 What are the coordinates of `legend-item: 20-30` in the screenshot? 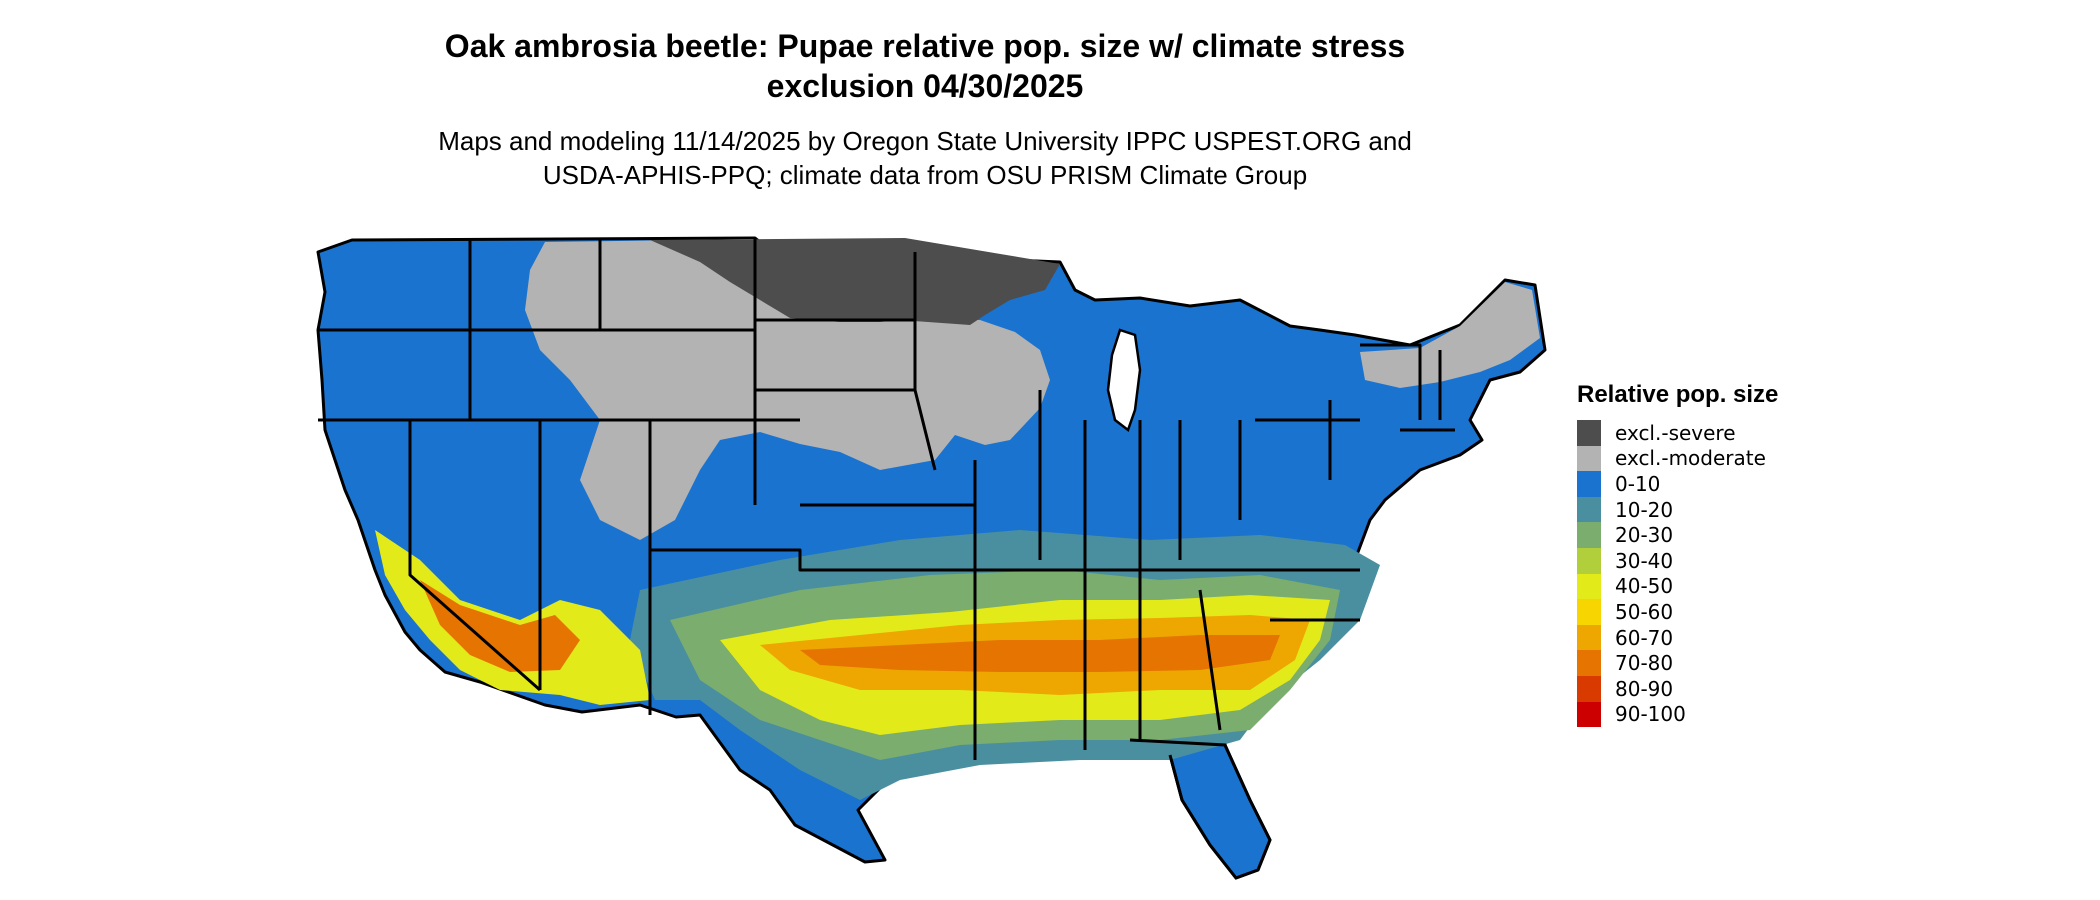 It's located at (1677, 535).